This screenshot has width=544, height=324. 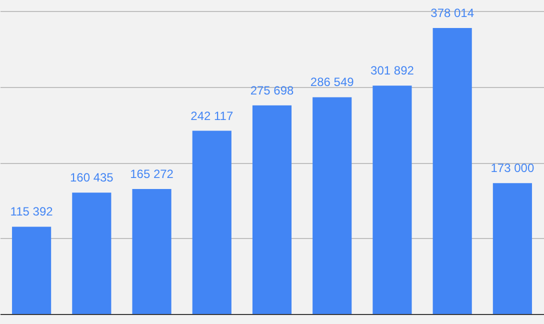 What do you see at coordinates (392, 71) in the screenshot?
I see `data-label: 301 892` at bounding box center [392, 71].